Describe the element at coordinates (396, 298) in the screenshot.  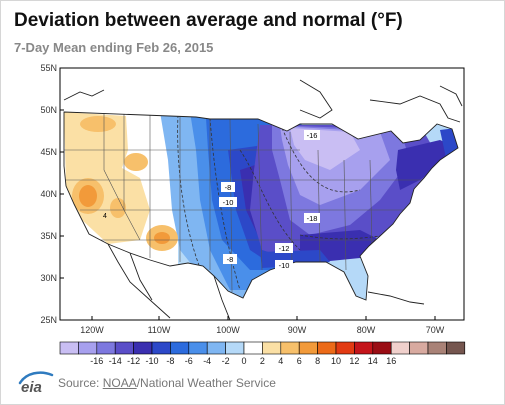
I see `cuba-coast` at that location.